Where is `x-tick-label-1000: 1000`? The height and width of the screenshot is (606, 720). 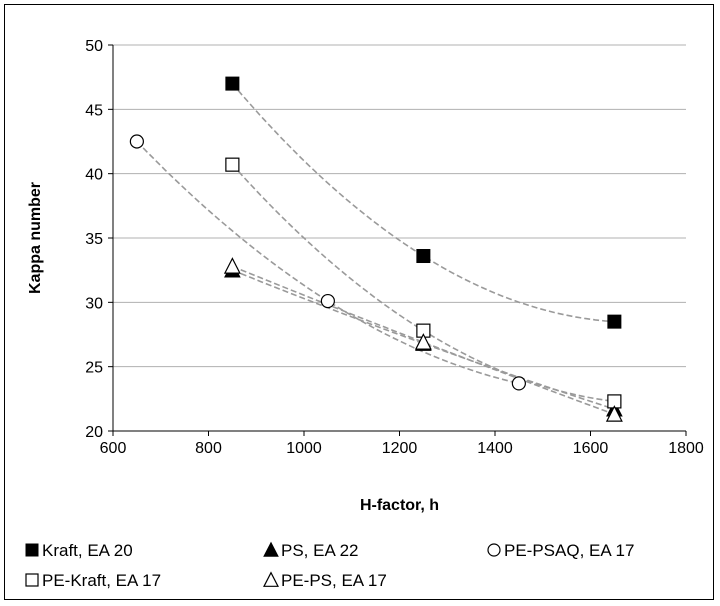 x-tick-label-1000: 1000 is located at coordinates (304, 448).